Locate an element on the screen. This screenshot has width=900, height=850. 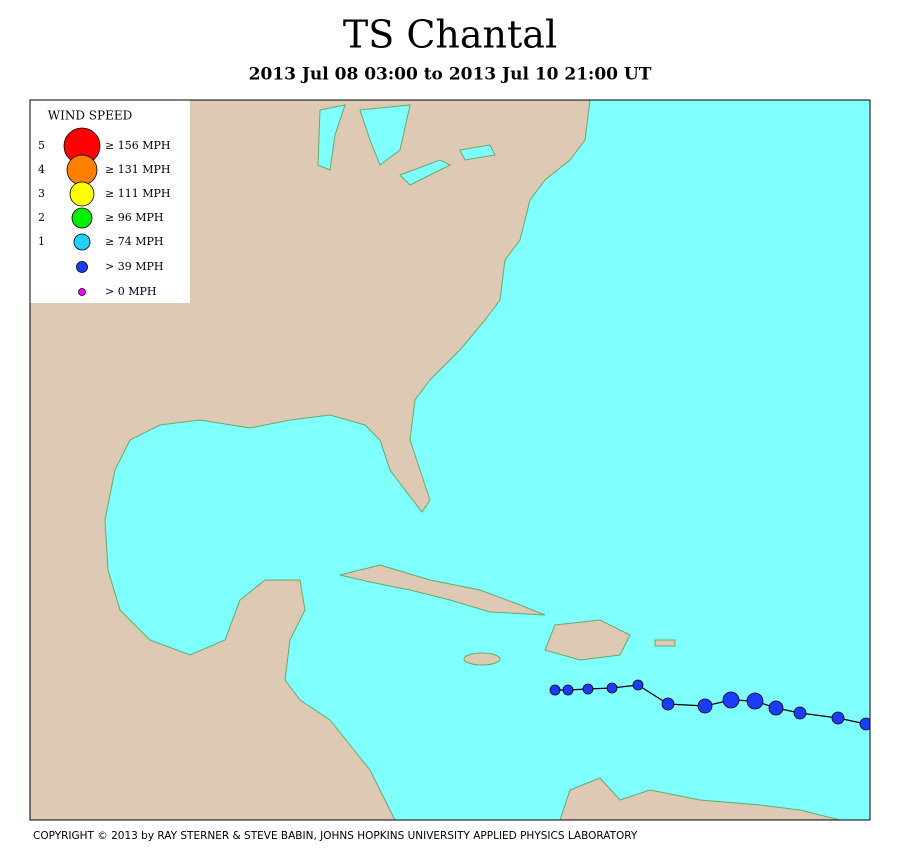
legend-label: ≥ 156 MPH is located at coordinates (137, 145).